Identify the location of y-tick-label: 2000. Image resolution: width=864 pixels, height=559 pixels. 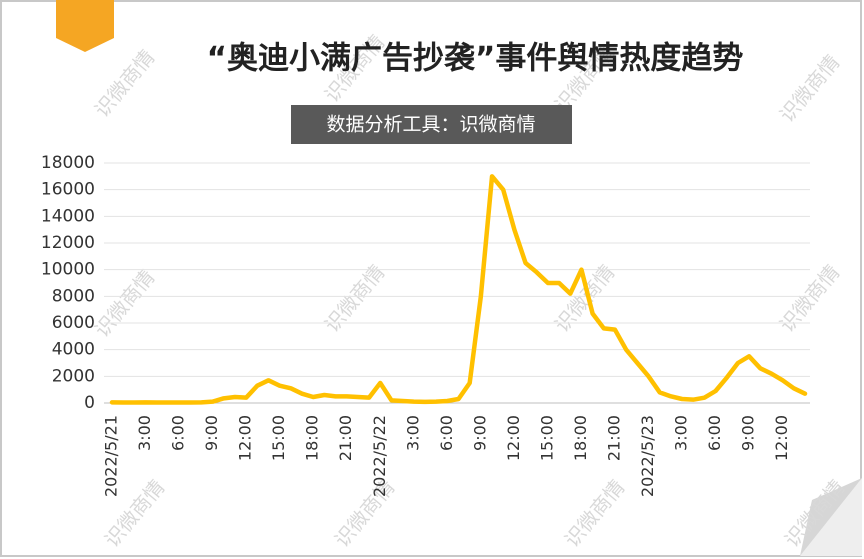
(73, 376).